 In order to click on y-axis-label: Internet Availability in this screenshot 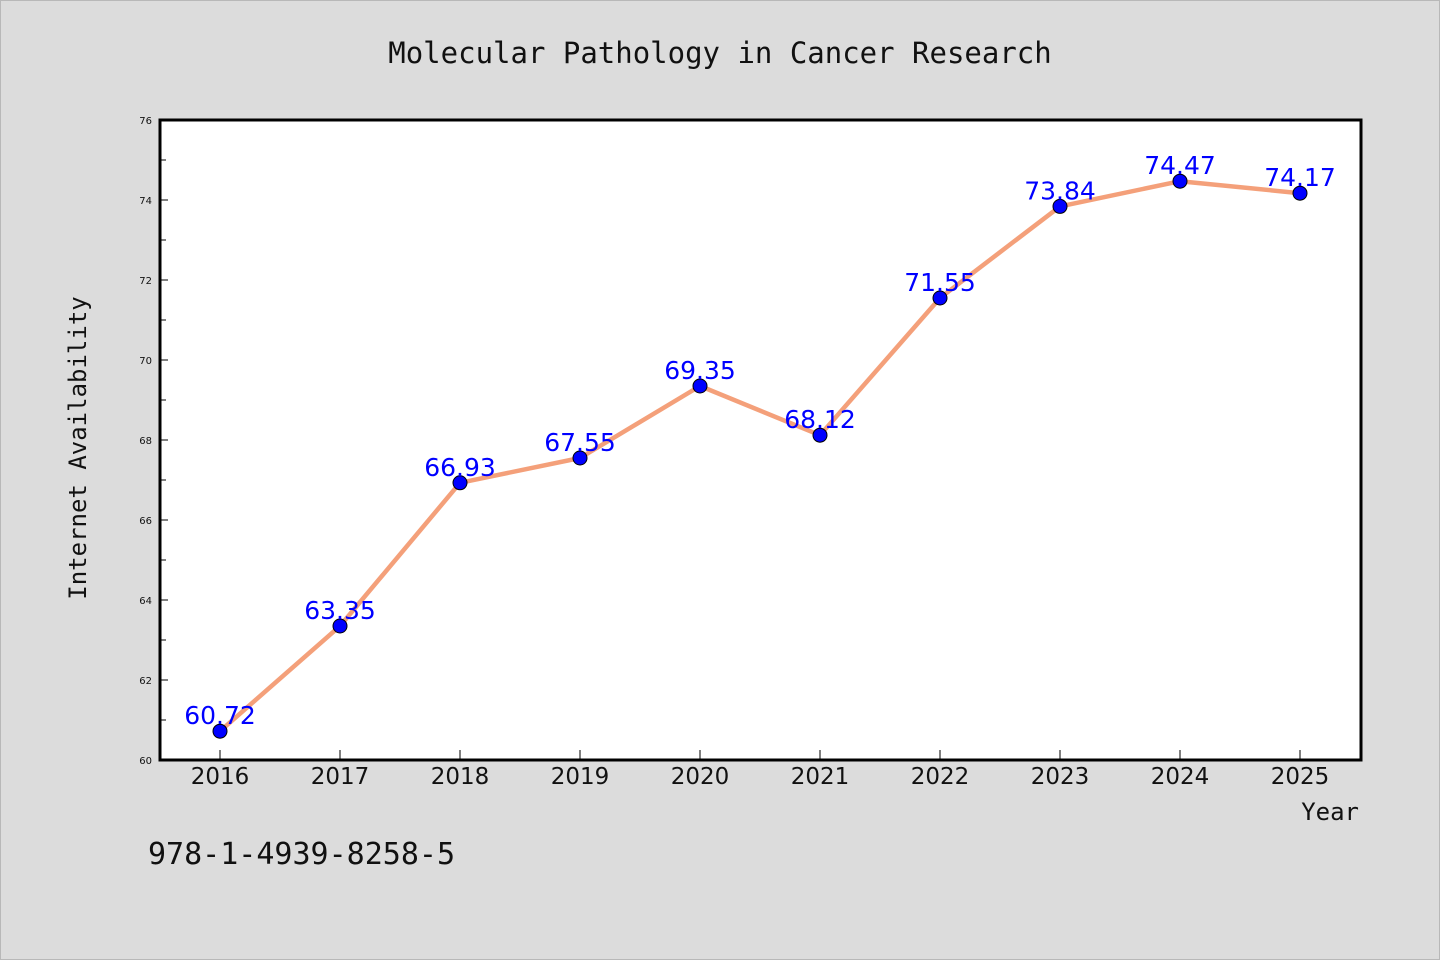, I will do `click(78, 447)`.